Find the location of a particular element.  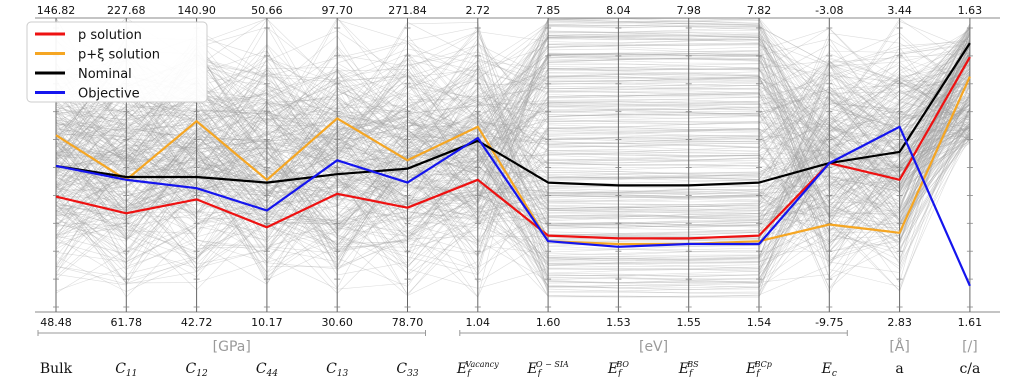

axis-bottom-value: 78.70 is located at coordinates (408, 322).